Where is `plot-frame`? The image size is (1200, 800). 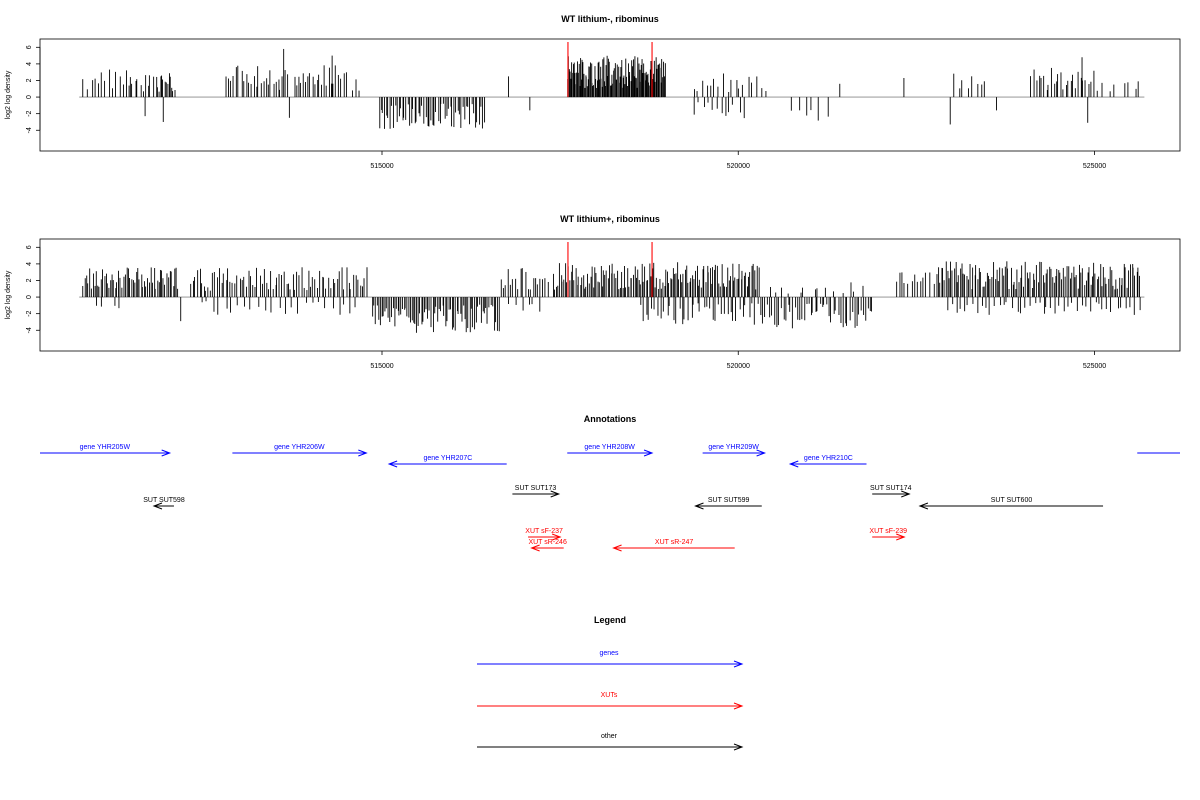 plot-frame is located at coordinates (610, 95).